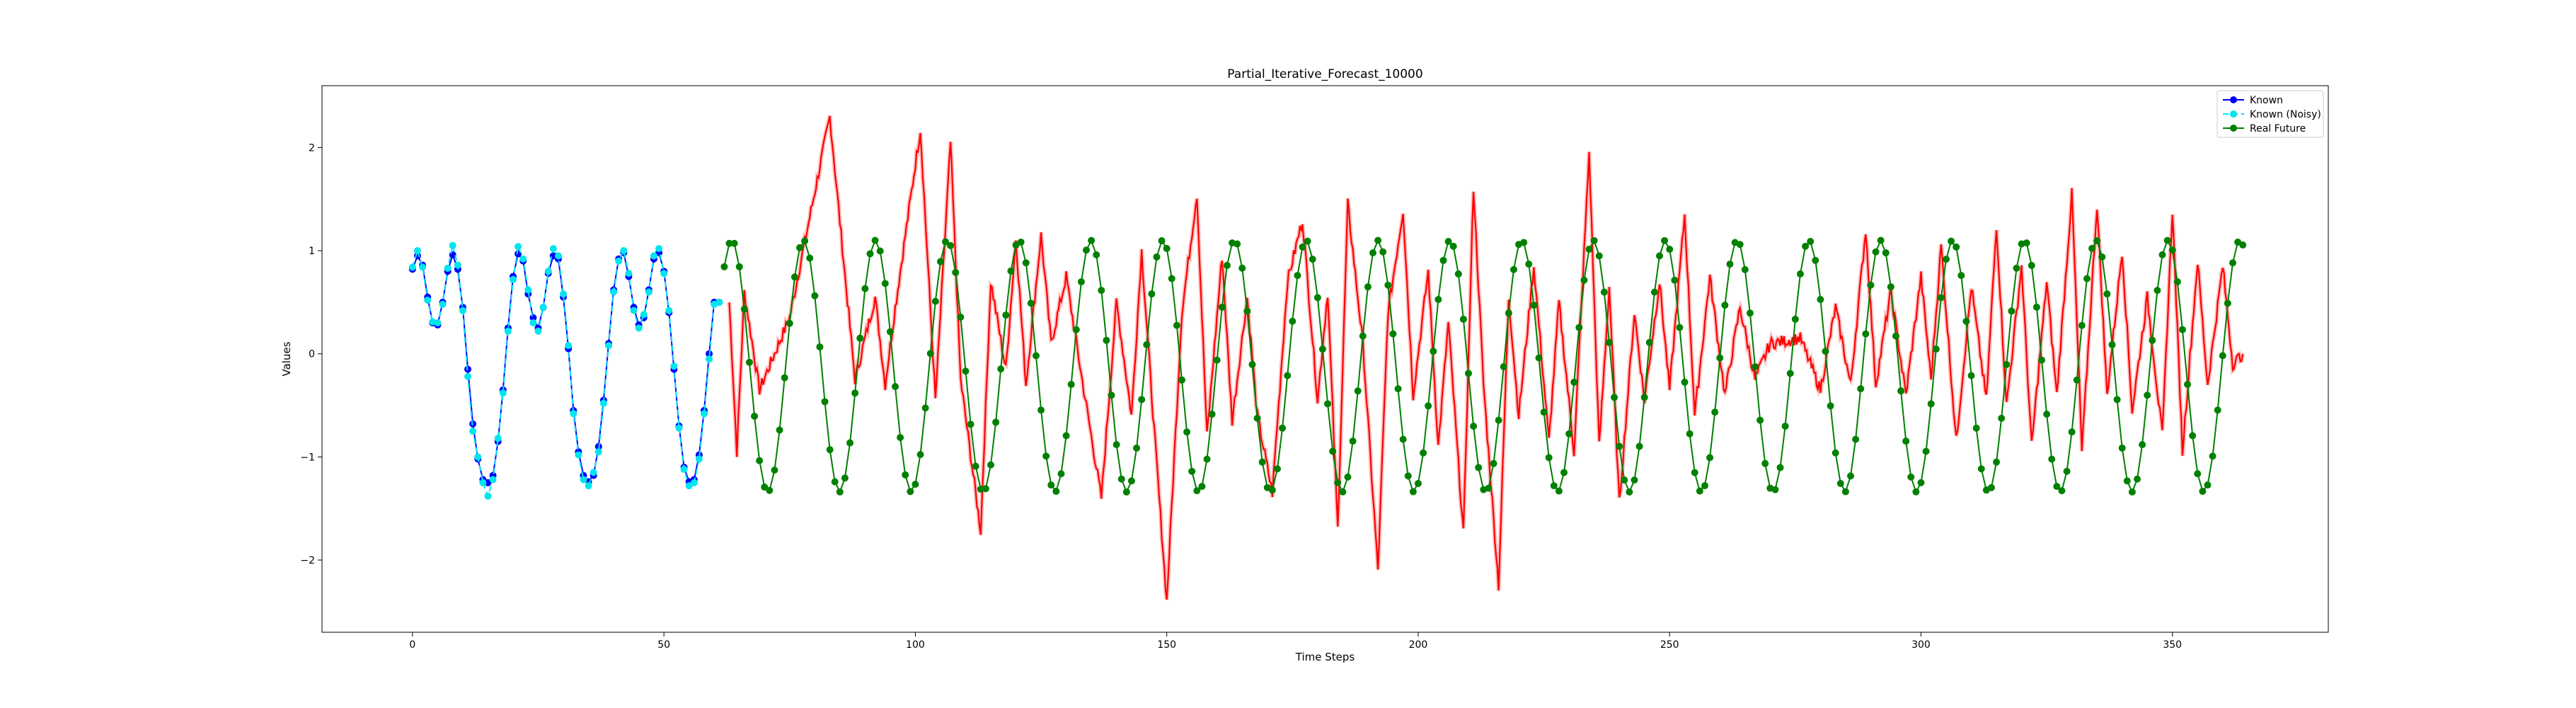 This screenshot has height=708, width=2576. What do you see at coordinates (2278, 129) in the screenshot?
I see `legend-label: Real Future` at bounding box center [2278, 129].